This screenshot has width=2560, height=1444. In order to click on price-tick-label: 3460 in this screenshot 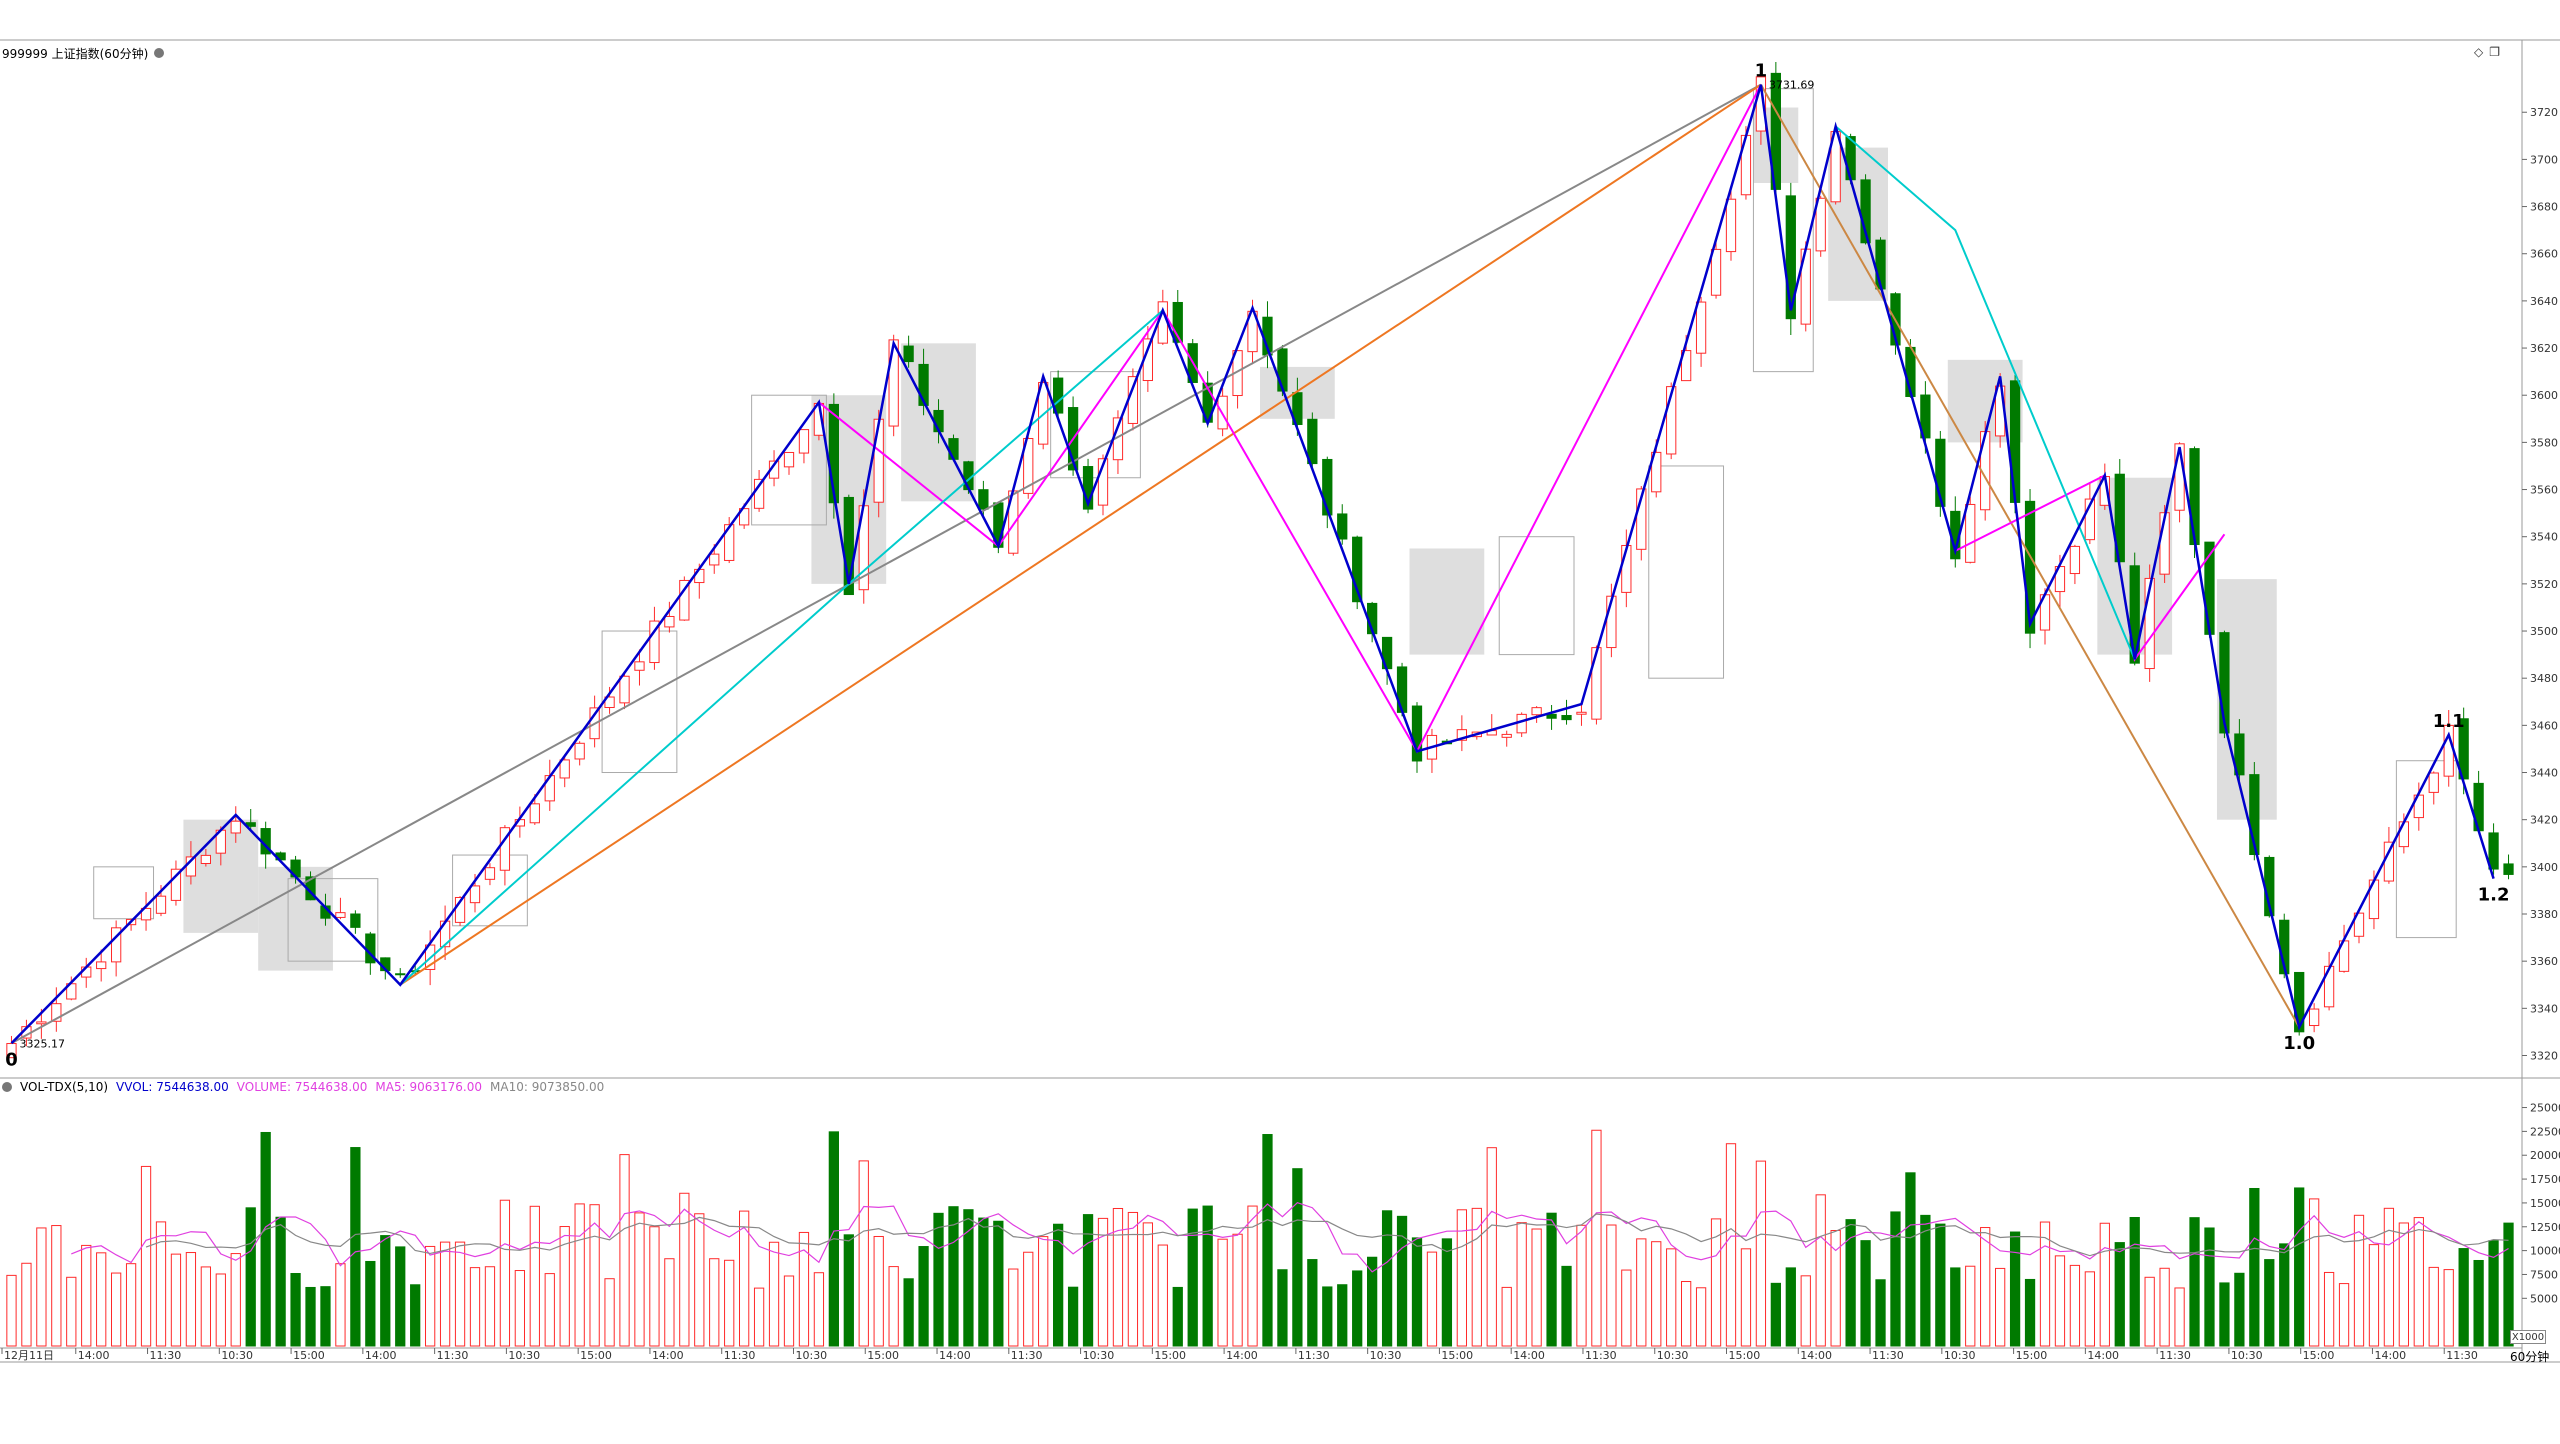, I will do `click(2544, 725)`.